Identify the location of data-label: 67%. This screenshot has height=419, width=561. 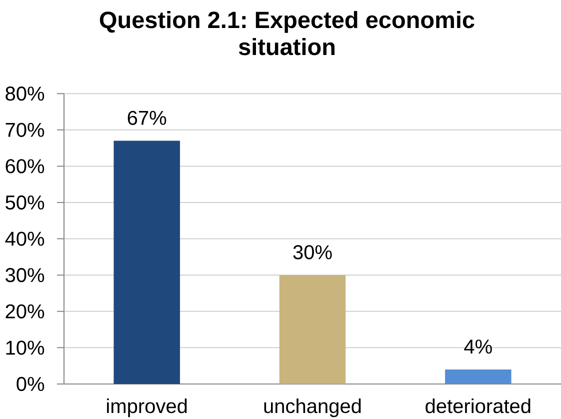
(147, 117).